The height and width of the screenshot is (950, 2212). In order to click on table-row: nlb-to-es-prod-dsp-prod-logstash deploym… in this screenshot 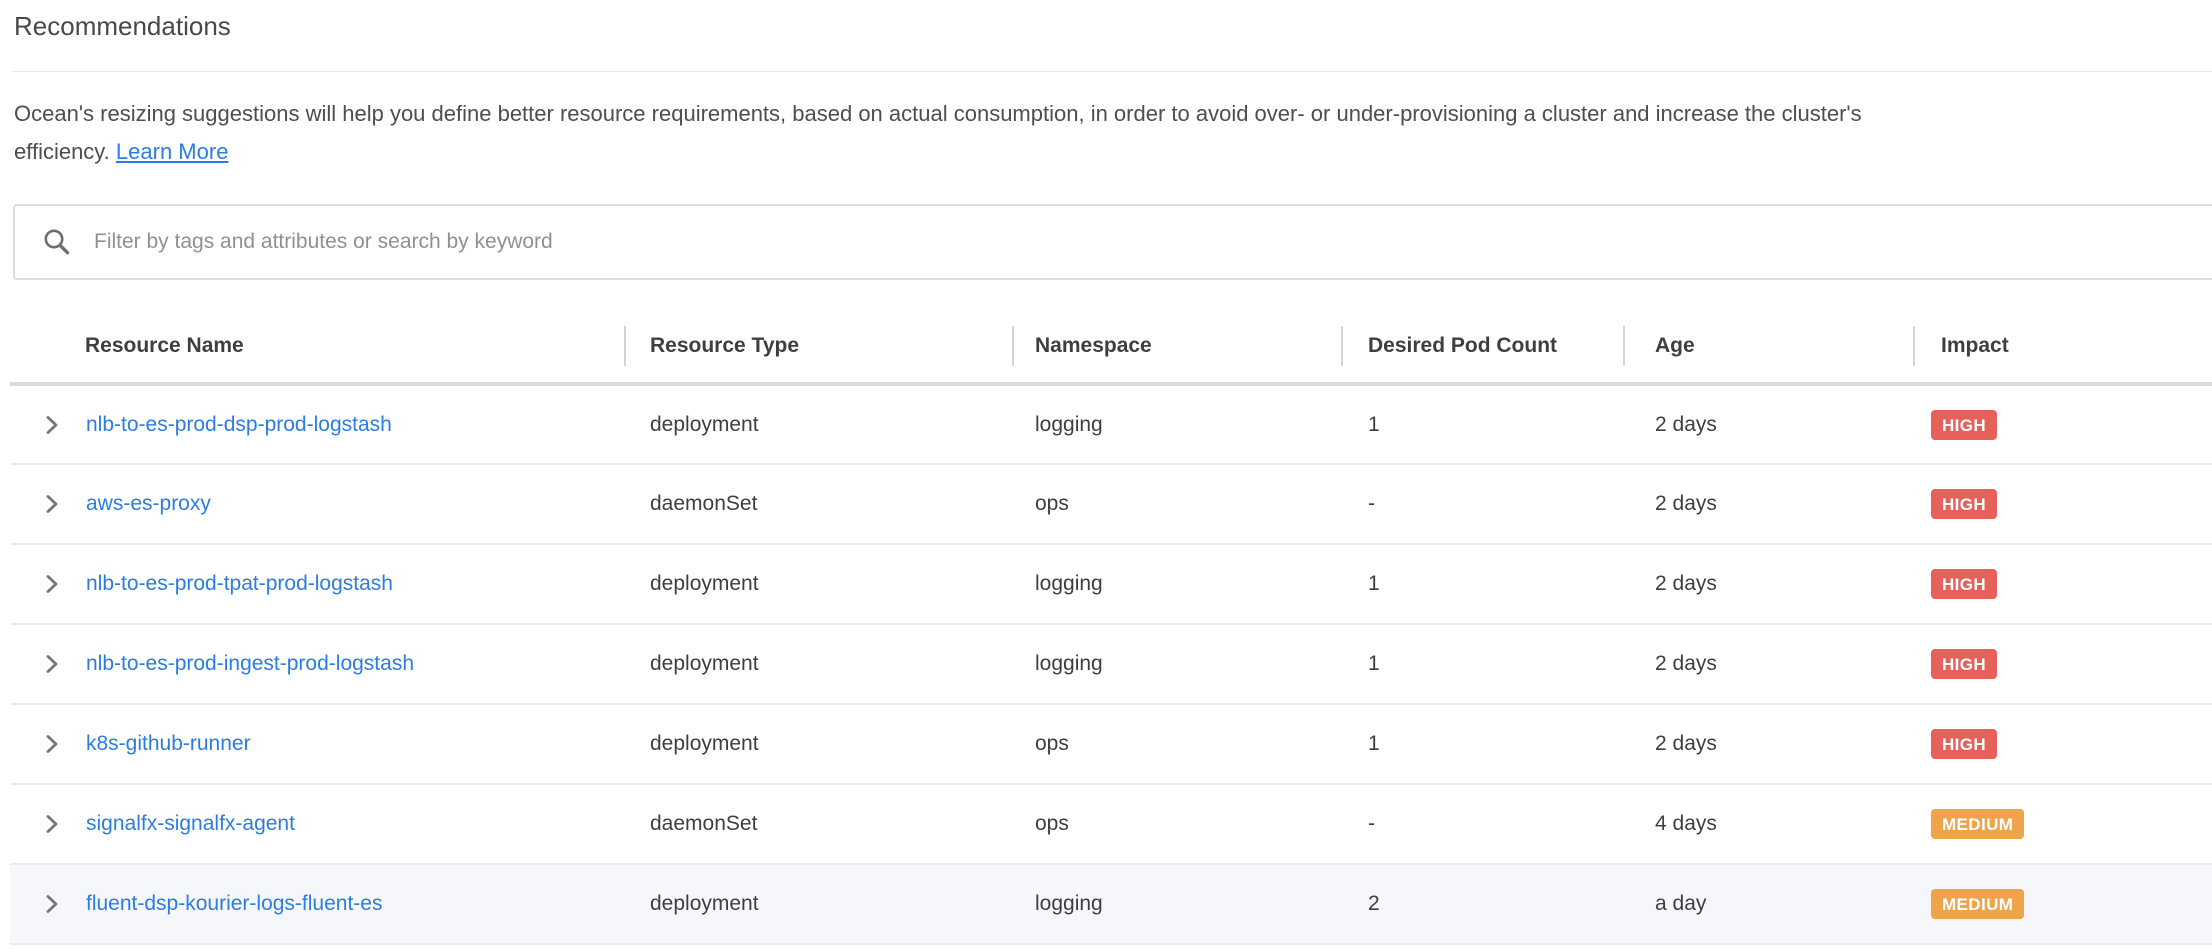, I will do `click(1111, 424)`.